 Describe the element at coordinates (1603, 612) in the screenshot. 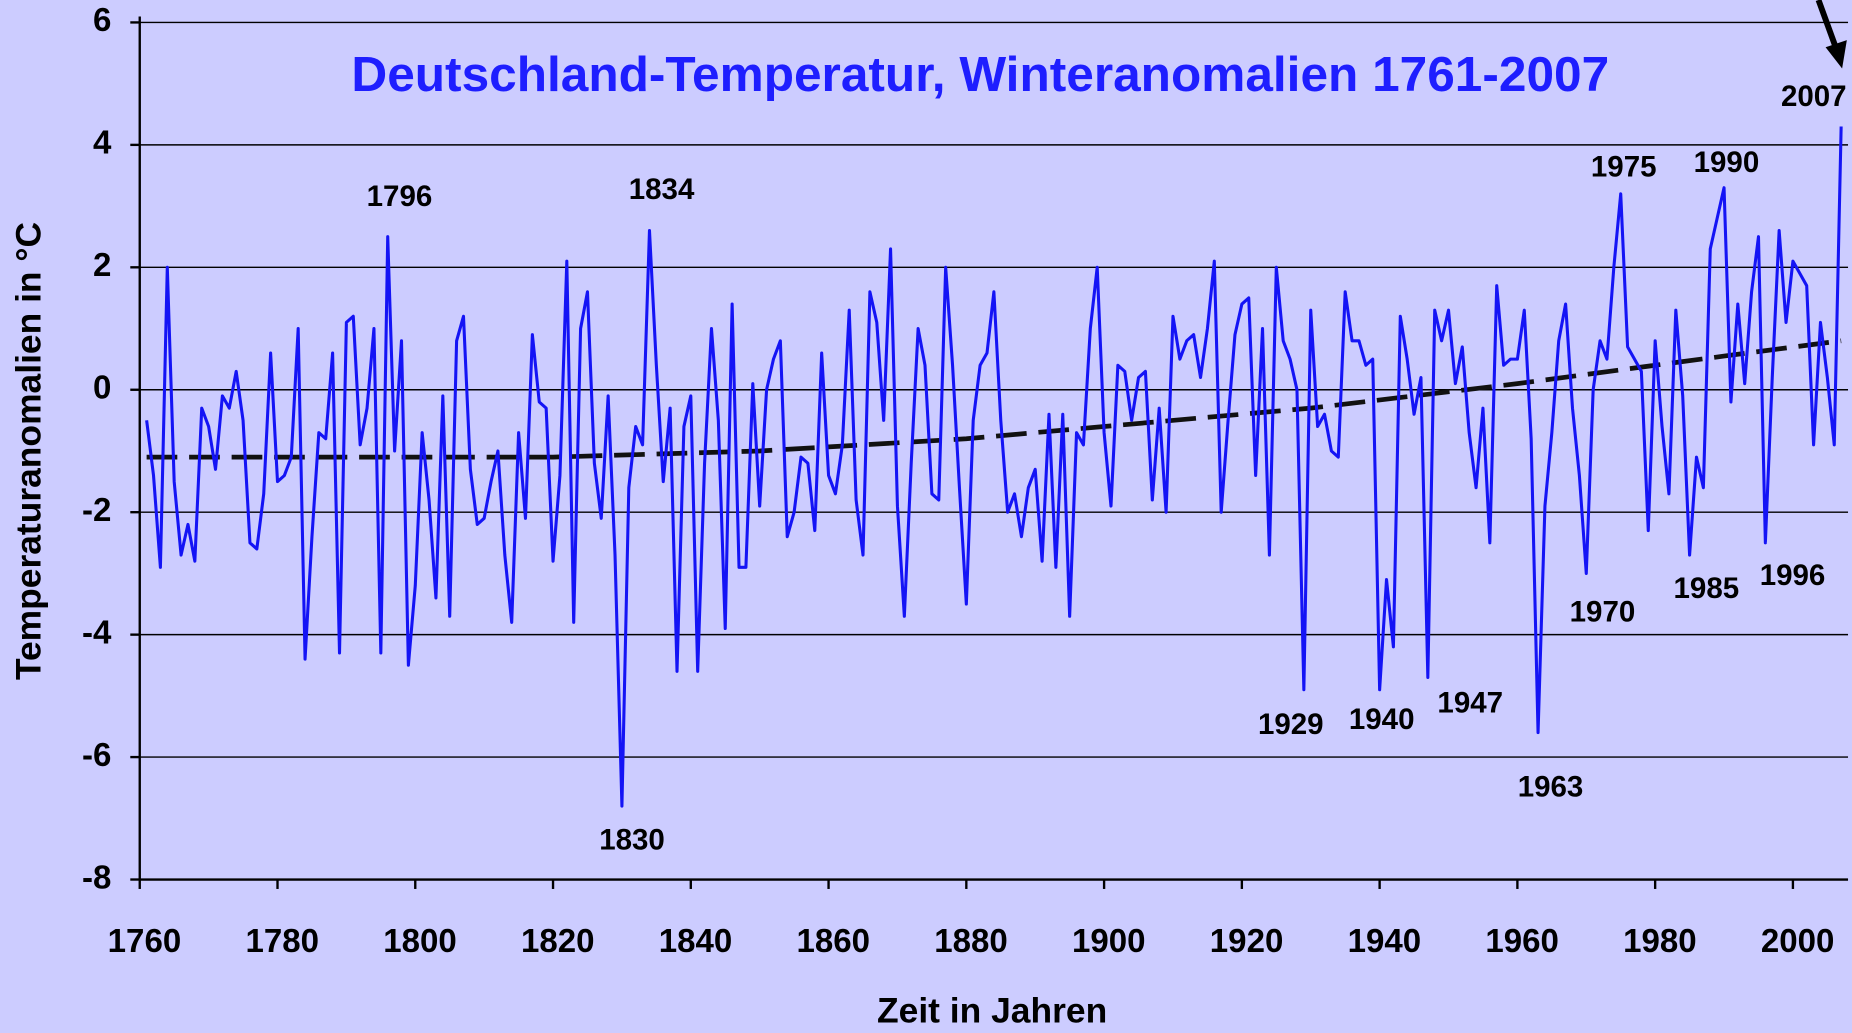

I see `annotation: 1970` at that location.